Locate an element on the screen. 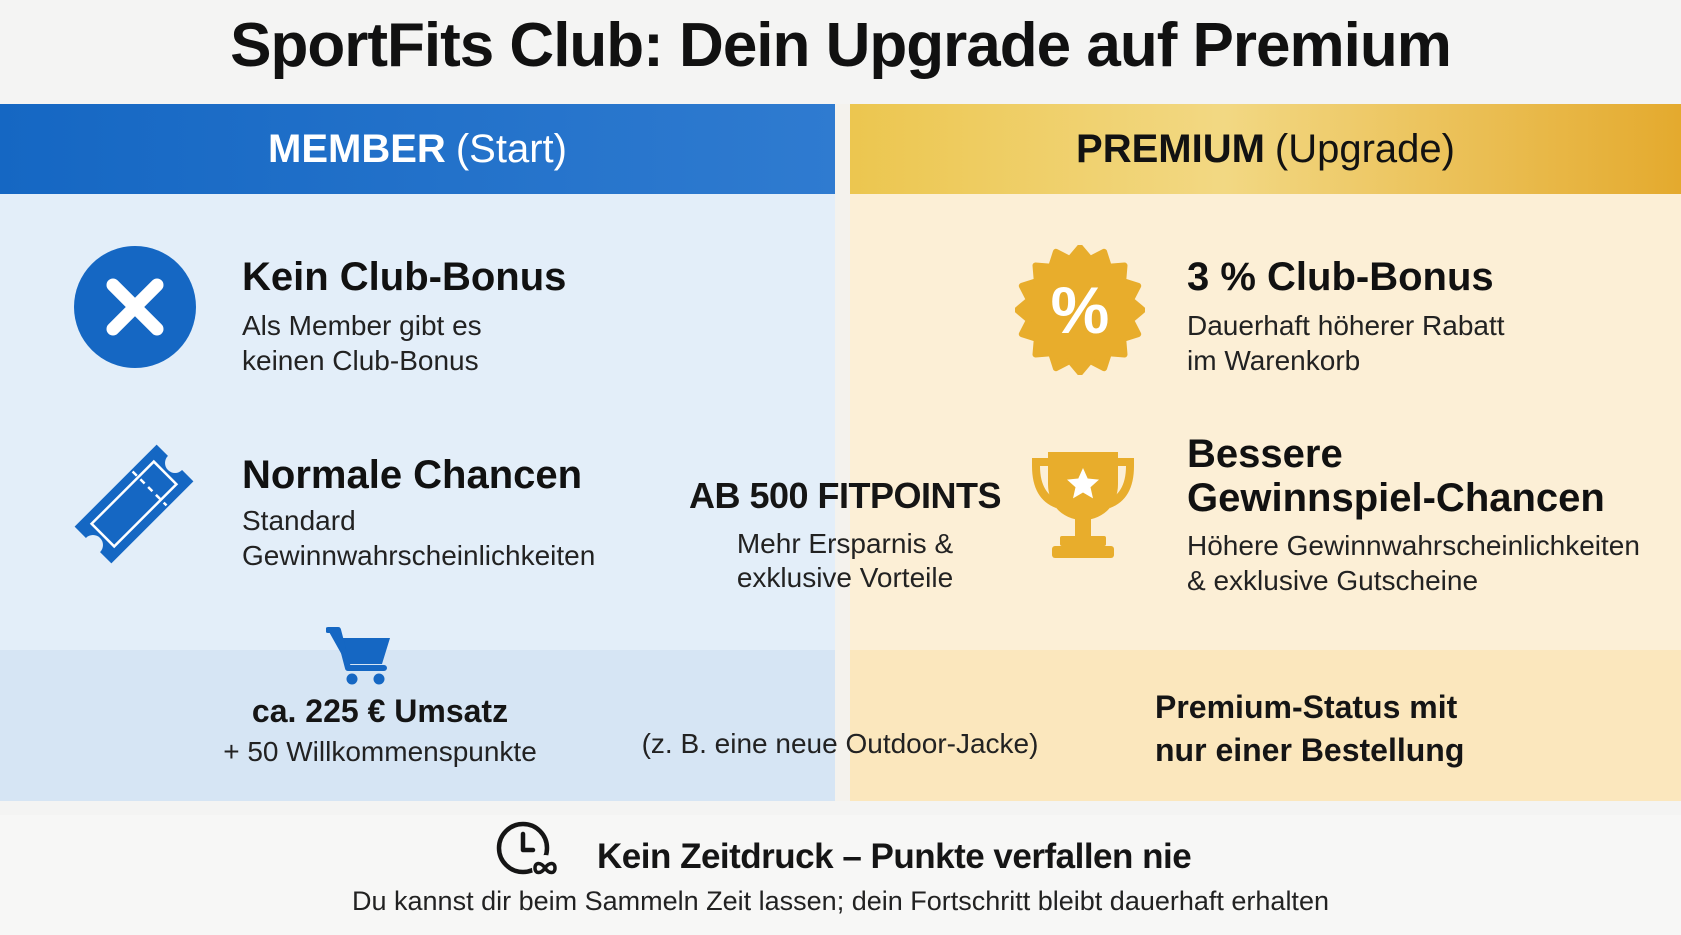 The height and width of the screenshot is (935, 1681). clock-infinity-icon is located at coordinates (527, 851).